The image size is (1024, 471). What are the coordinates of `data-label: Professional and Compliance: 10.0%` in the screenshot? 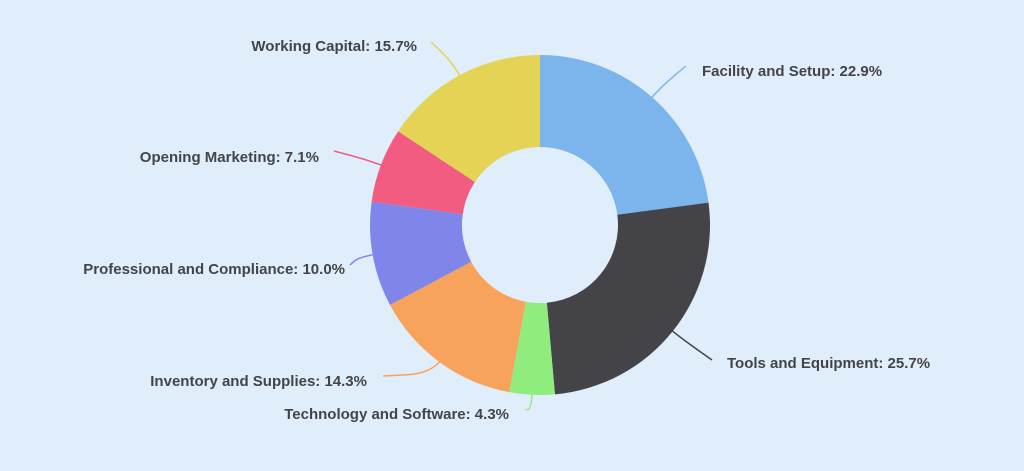 It's located at (214, 269).